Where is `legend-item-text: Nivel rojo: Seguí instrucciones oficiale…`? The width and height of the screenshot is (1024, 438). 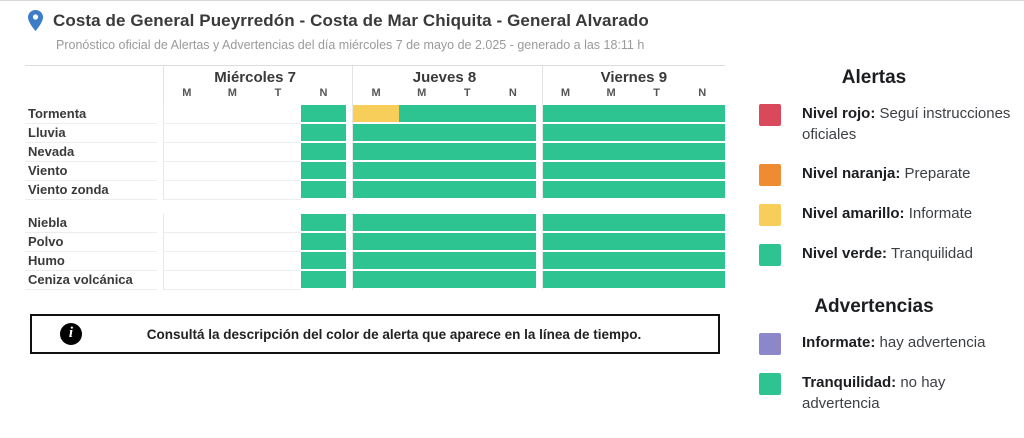
legend-item-text: Nivel rojo: Seguí instrucciones oficiale… is located at coordinates (906, 124).